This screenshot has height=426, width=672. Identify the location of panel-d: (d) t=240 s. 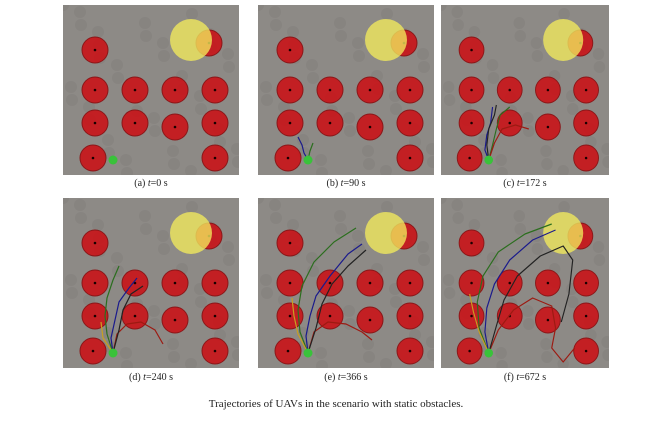
(151, 294).